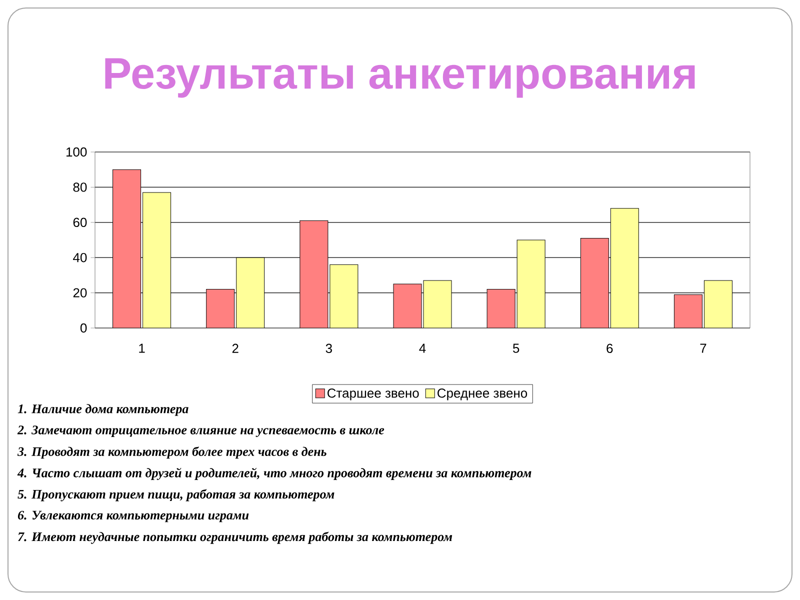 The image size is (800, 600). I want to click on x-tick-label: 3, so click(329, 349).